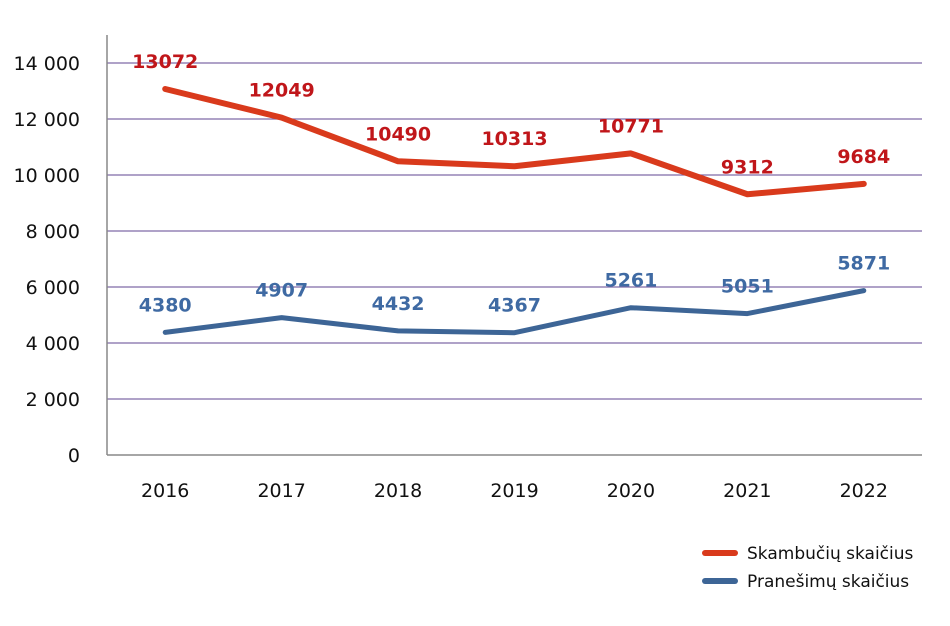 This screenshot has width=950, height=626. Describe the element at coordinates (165, 491) in the screenshot. I see `x-tick-label: 2016` at that location.